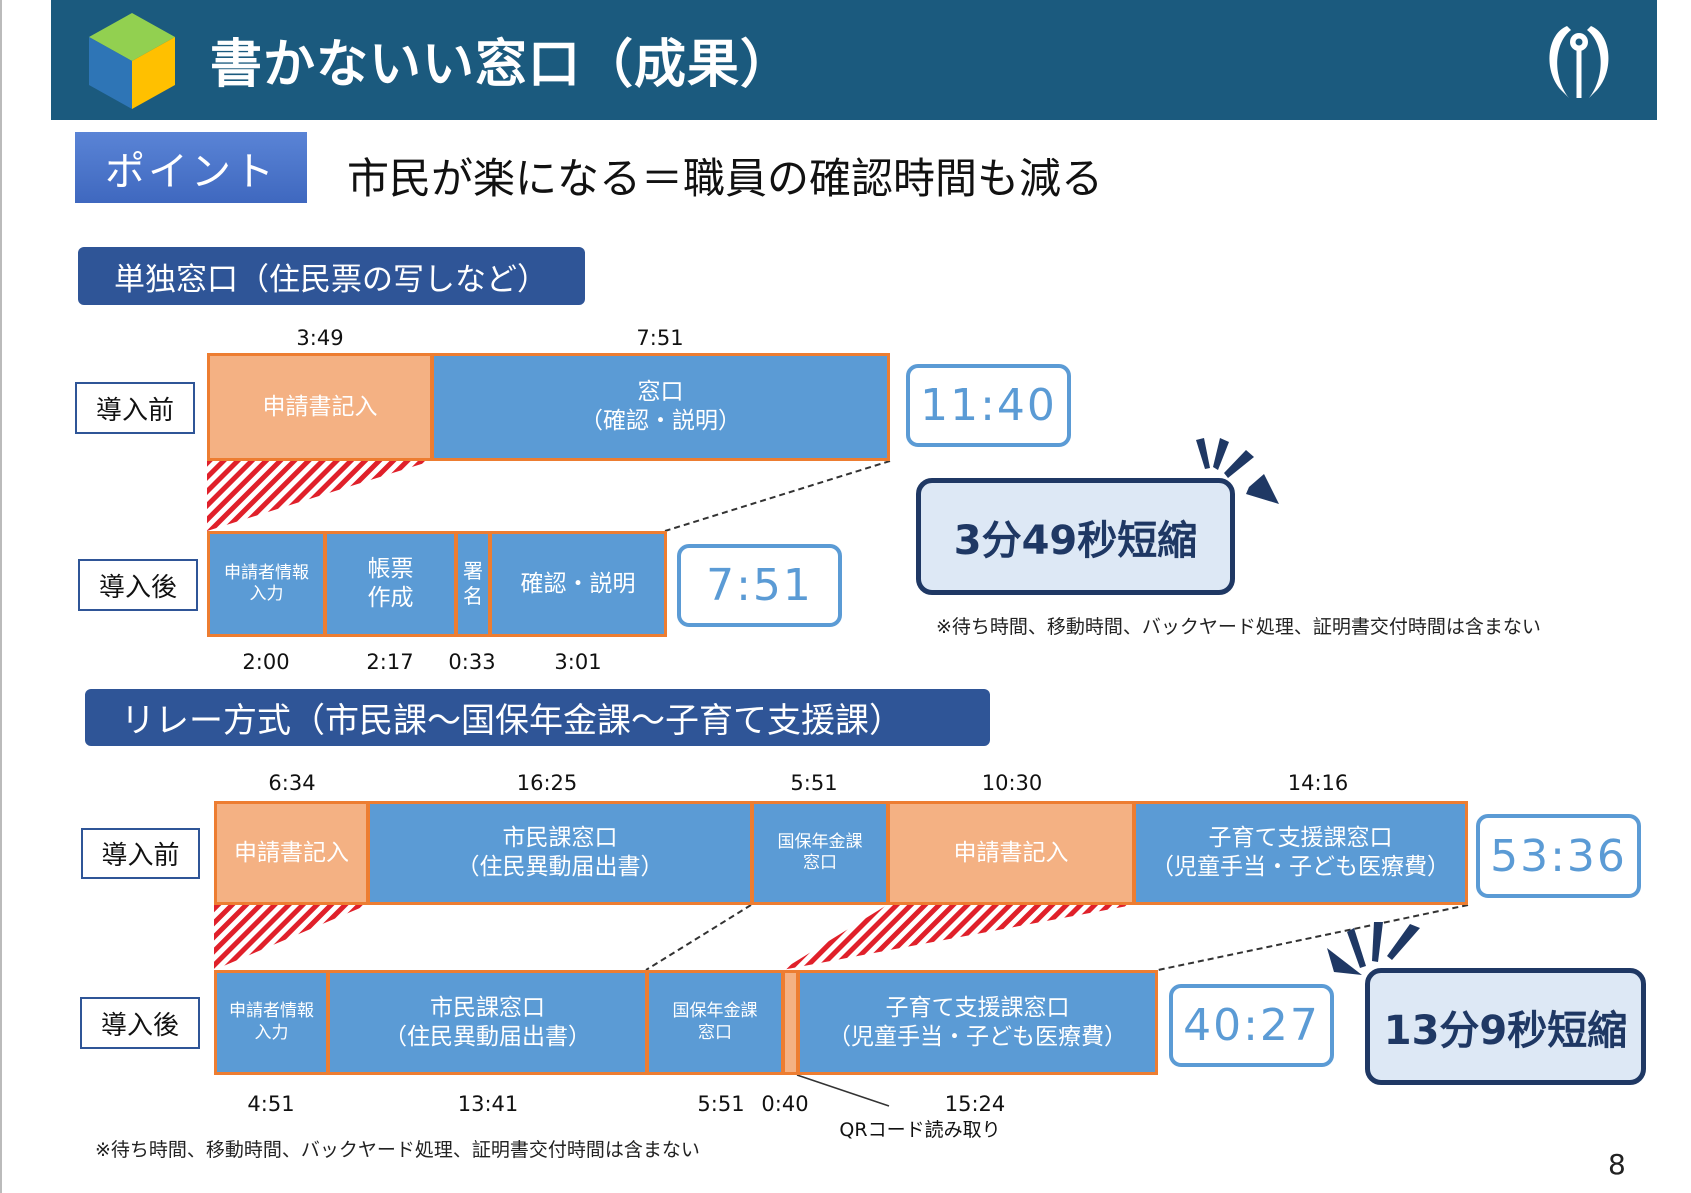 This screenshot has height=1193, width=1691. What do you see at coordinates (1012, 783) in the screenshot?
I see `time-label: 10:30` at bounding box center [1012, 783].